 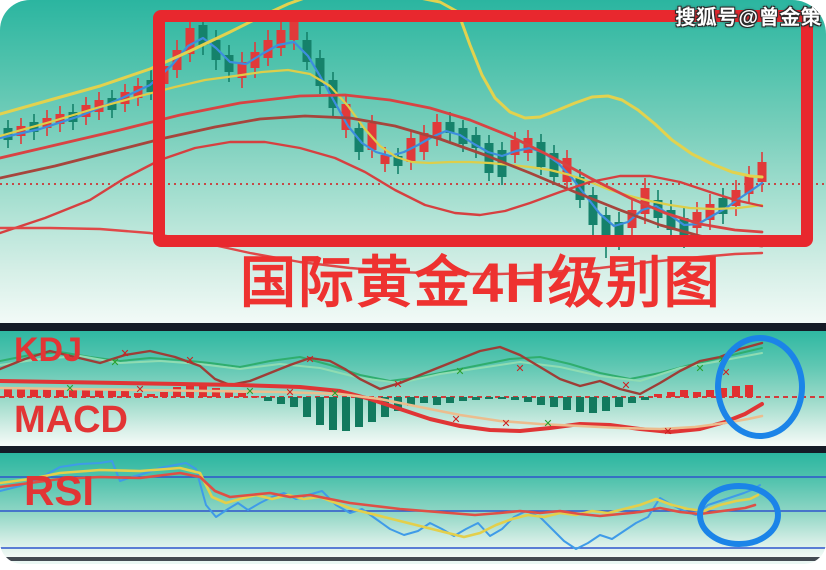 What do you see at coordinates (481, 282) in the screenshot?
I see `chart-title-annotation: 国际黄金4H级别图` at bounding box center [481, 282].